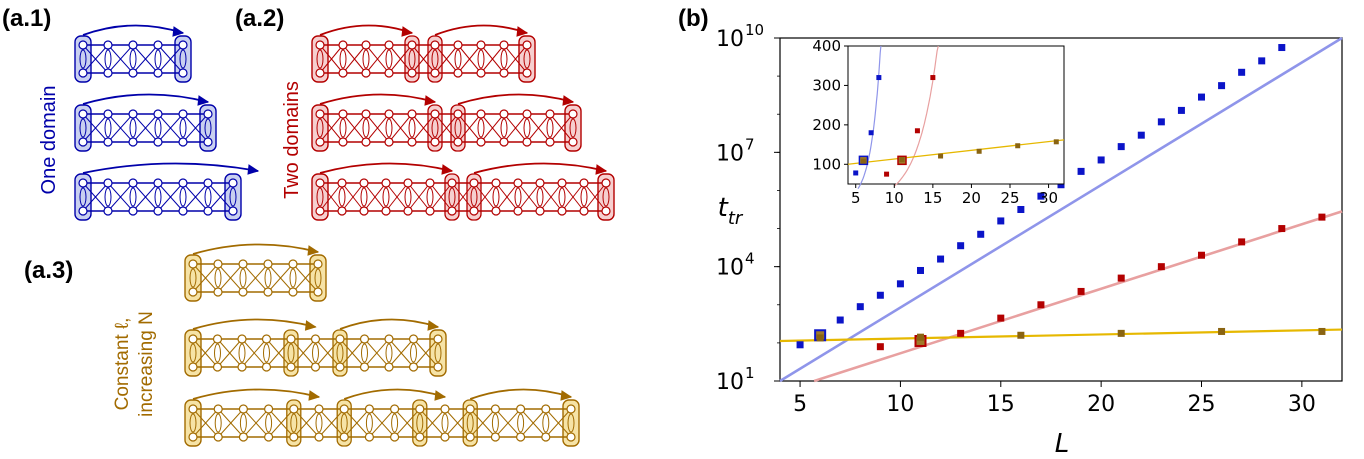 This screenshot has height=459, width=1364. What do you see at coordinates (1101, 404) in the screenshot?
I see `x-tick-label: 20` at bounding box center [1101, 404].